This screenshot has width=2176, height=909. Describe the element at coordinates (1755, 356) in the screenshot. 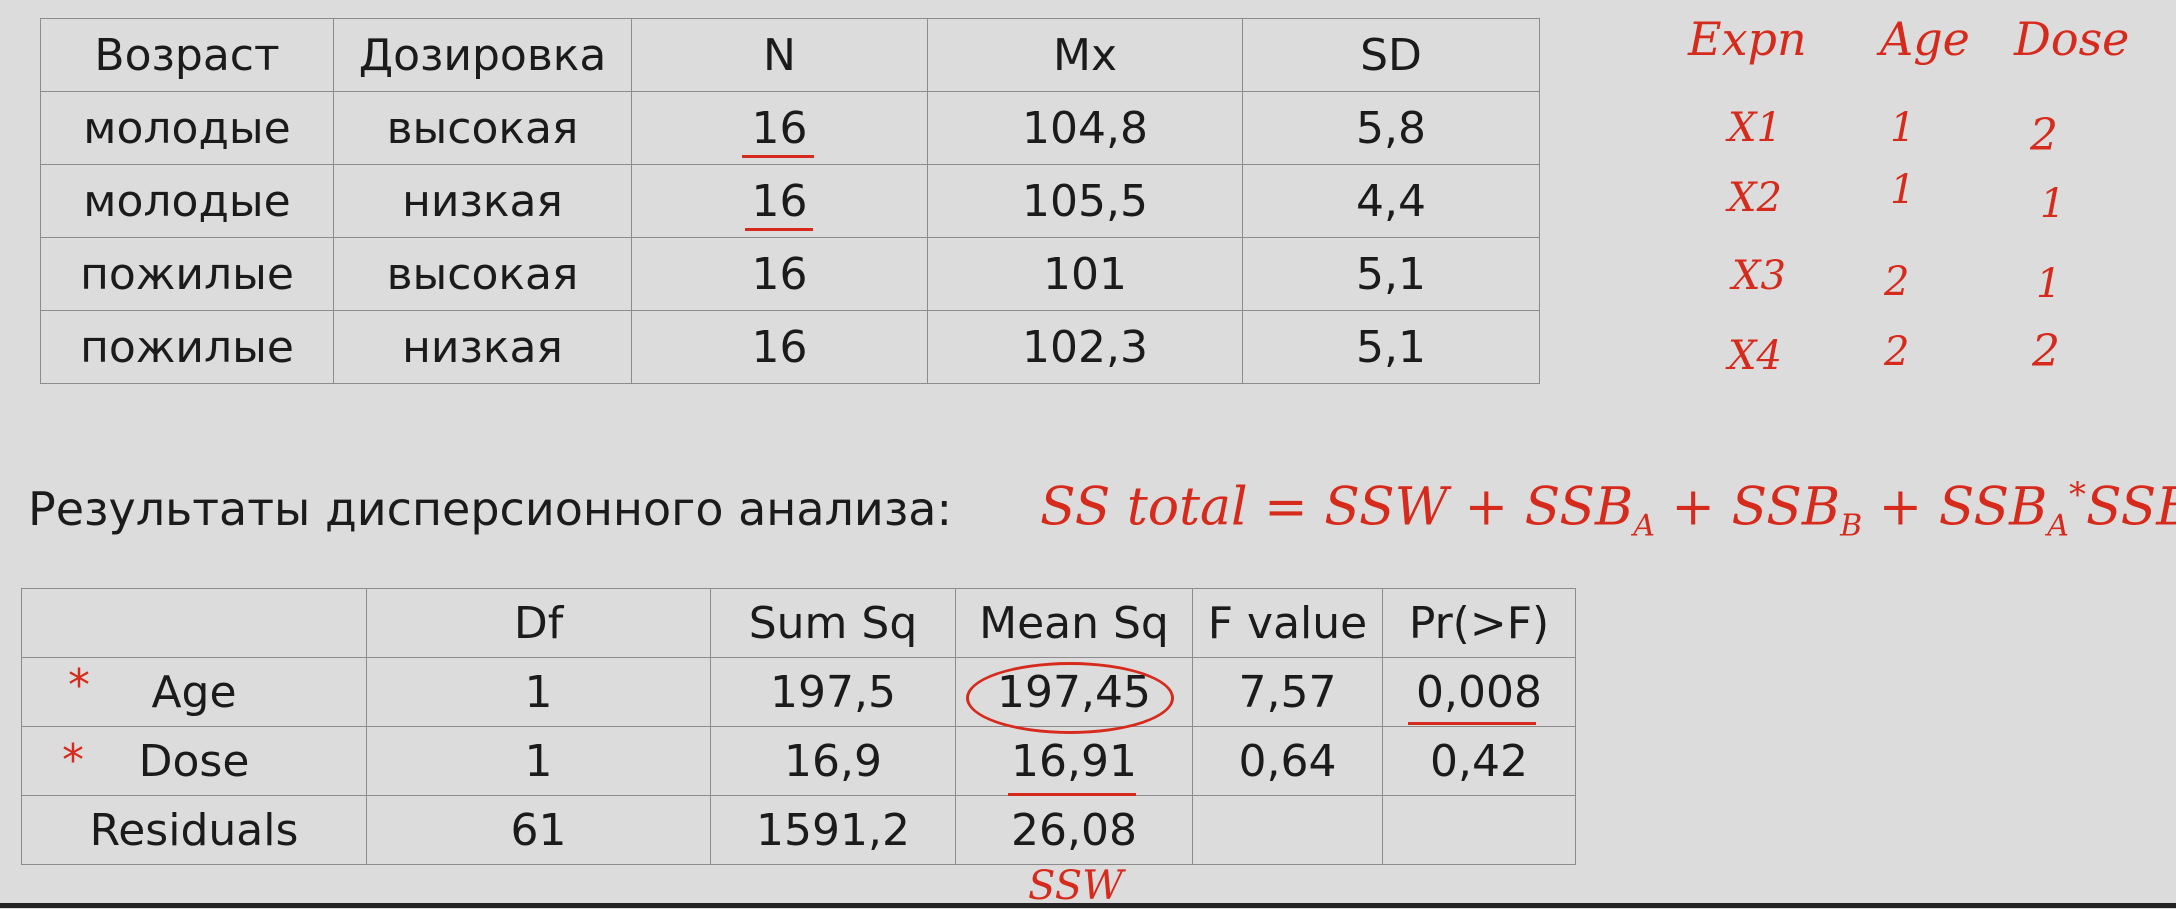

I see `coding-cell: X4` at that location.